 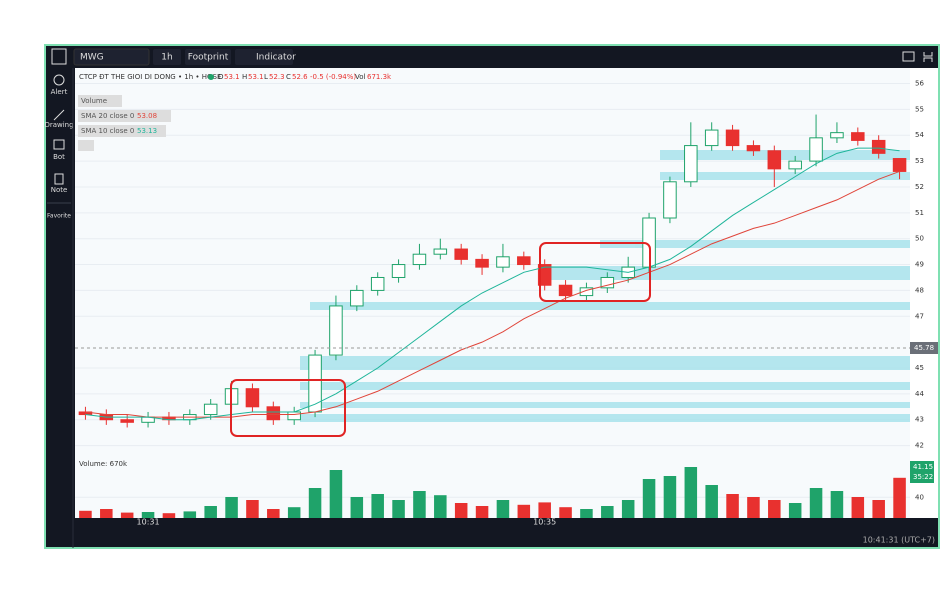 I want to click on y-tick-label: 52, so click(x=919, y=187).